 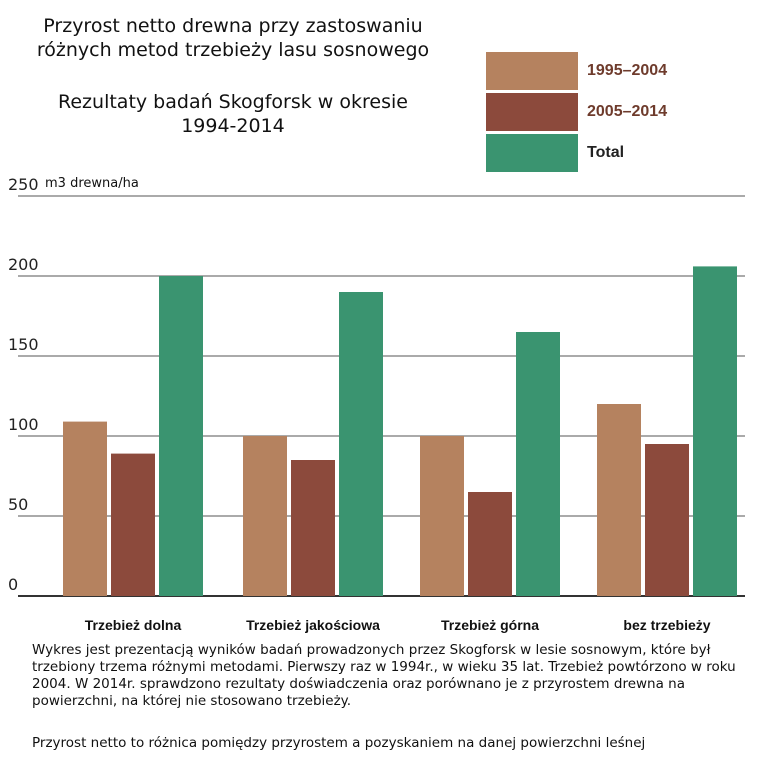 I want to click on legend-swatch-2005-2014, so click(x=532, y=112).